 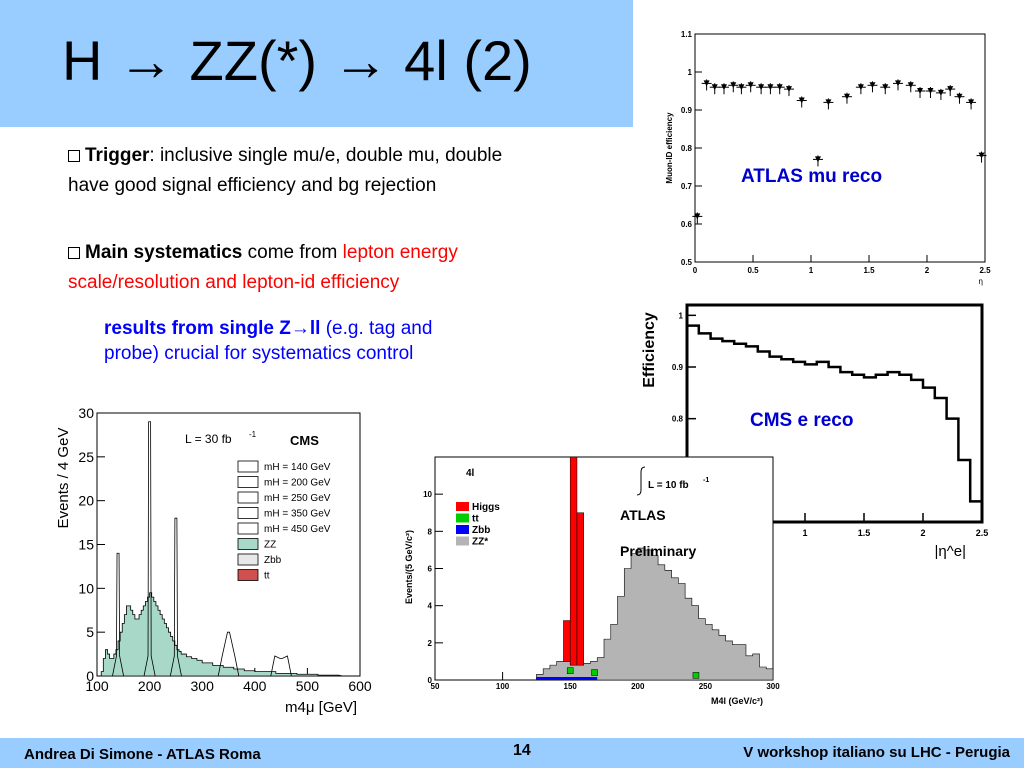 I want to click on y-tick-label: 0.6, so click(x=687, y=224).